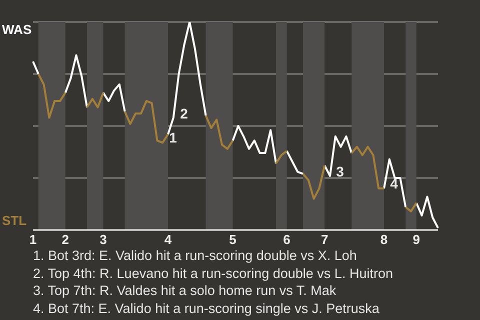 This screenshot has width=480, height=320. What do you see at coordinates (324, 239) in the screenshot?
I see `x-tick-label: 7` at bounding box center [324, 239].